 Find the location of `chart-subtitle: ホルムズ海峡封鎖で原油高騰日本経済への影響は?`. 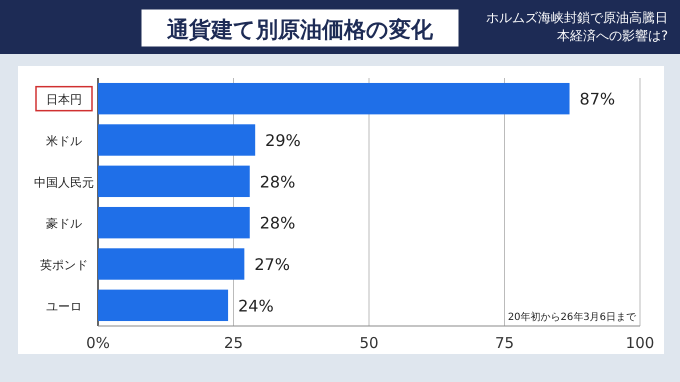

chart-subtitle: ホルムズ海峡封鎖で原油高騰日本経済への影響は? is located at coordinates (577, 27).